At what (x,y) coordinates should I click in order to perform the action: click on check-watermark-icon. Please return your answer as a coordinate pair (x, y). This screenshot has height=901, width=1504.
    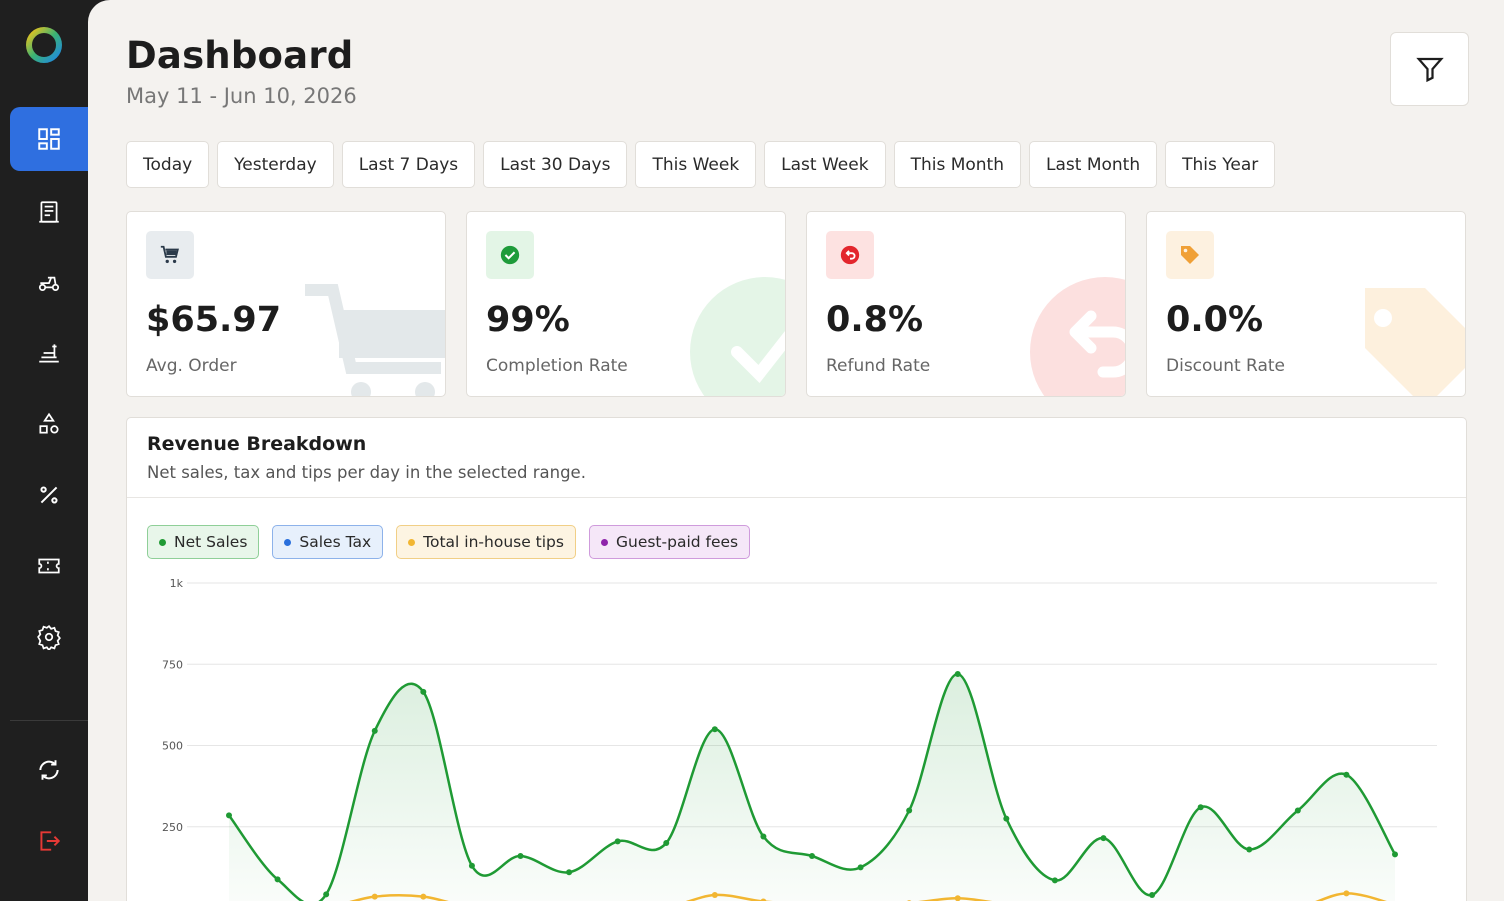
    Looking at the image, I should click on (737, 336).